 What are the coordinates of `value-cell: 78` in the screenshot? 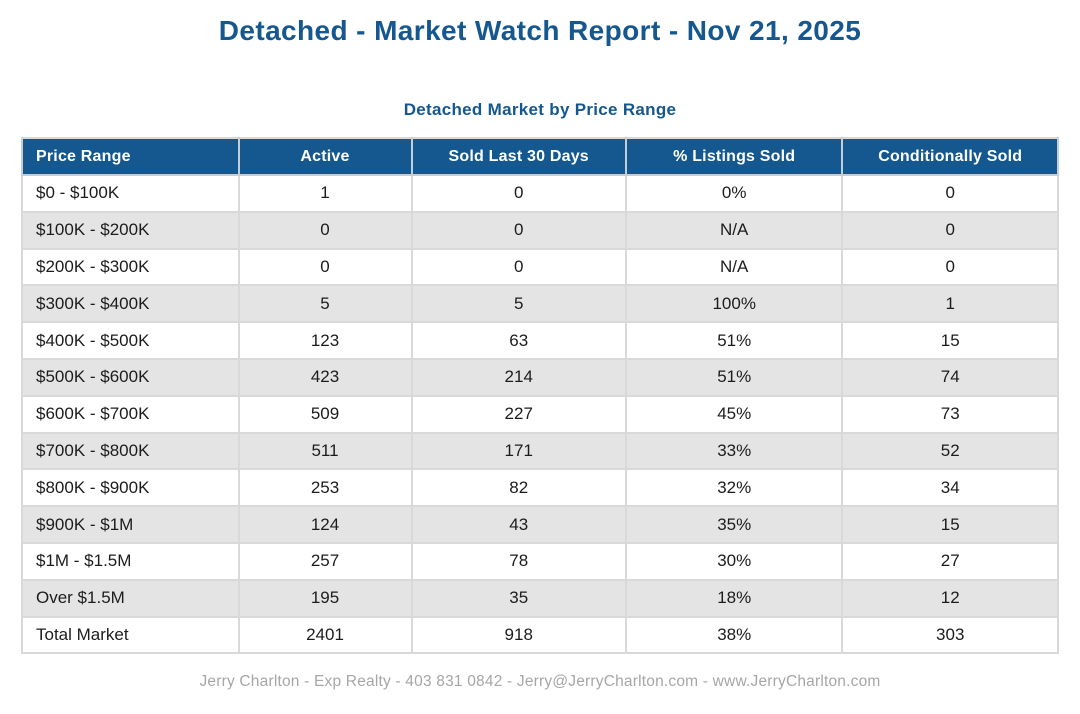 It's located at (518, 561).